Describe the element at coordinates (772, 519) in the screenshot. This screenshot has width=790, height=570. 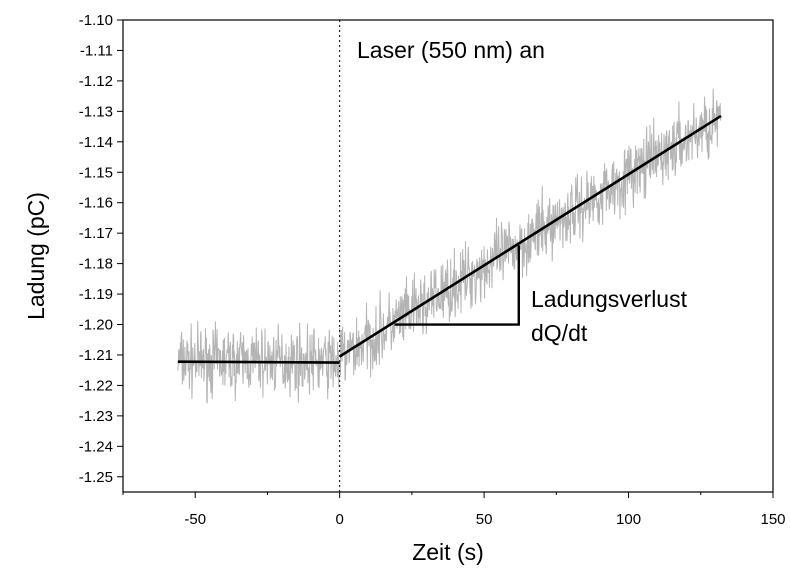
I see `x-tick-label: 150` at that location.